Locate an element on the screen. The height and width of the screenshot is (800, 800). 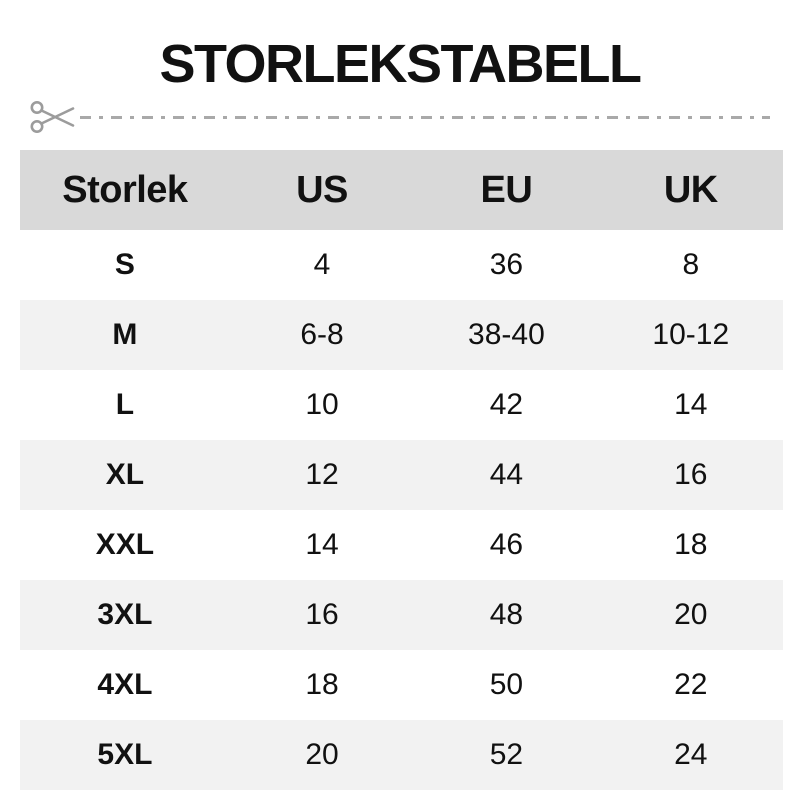
us-cell: 14 is located at coordinates (322, 544).